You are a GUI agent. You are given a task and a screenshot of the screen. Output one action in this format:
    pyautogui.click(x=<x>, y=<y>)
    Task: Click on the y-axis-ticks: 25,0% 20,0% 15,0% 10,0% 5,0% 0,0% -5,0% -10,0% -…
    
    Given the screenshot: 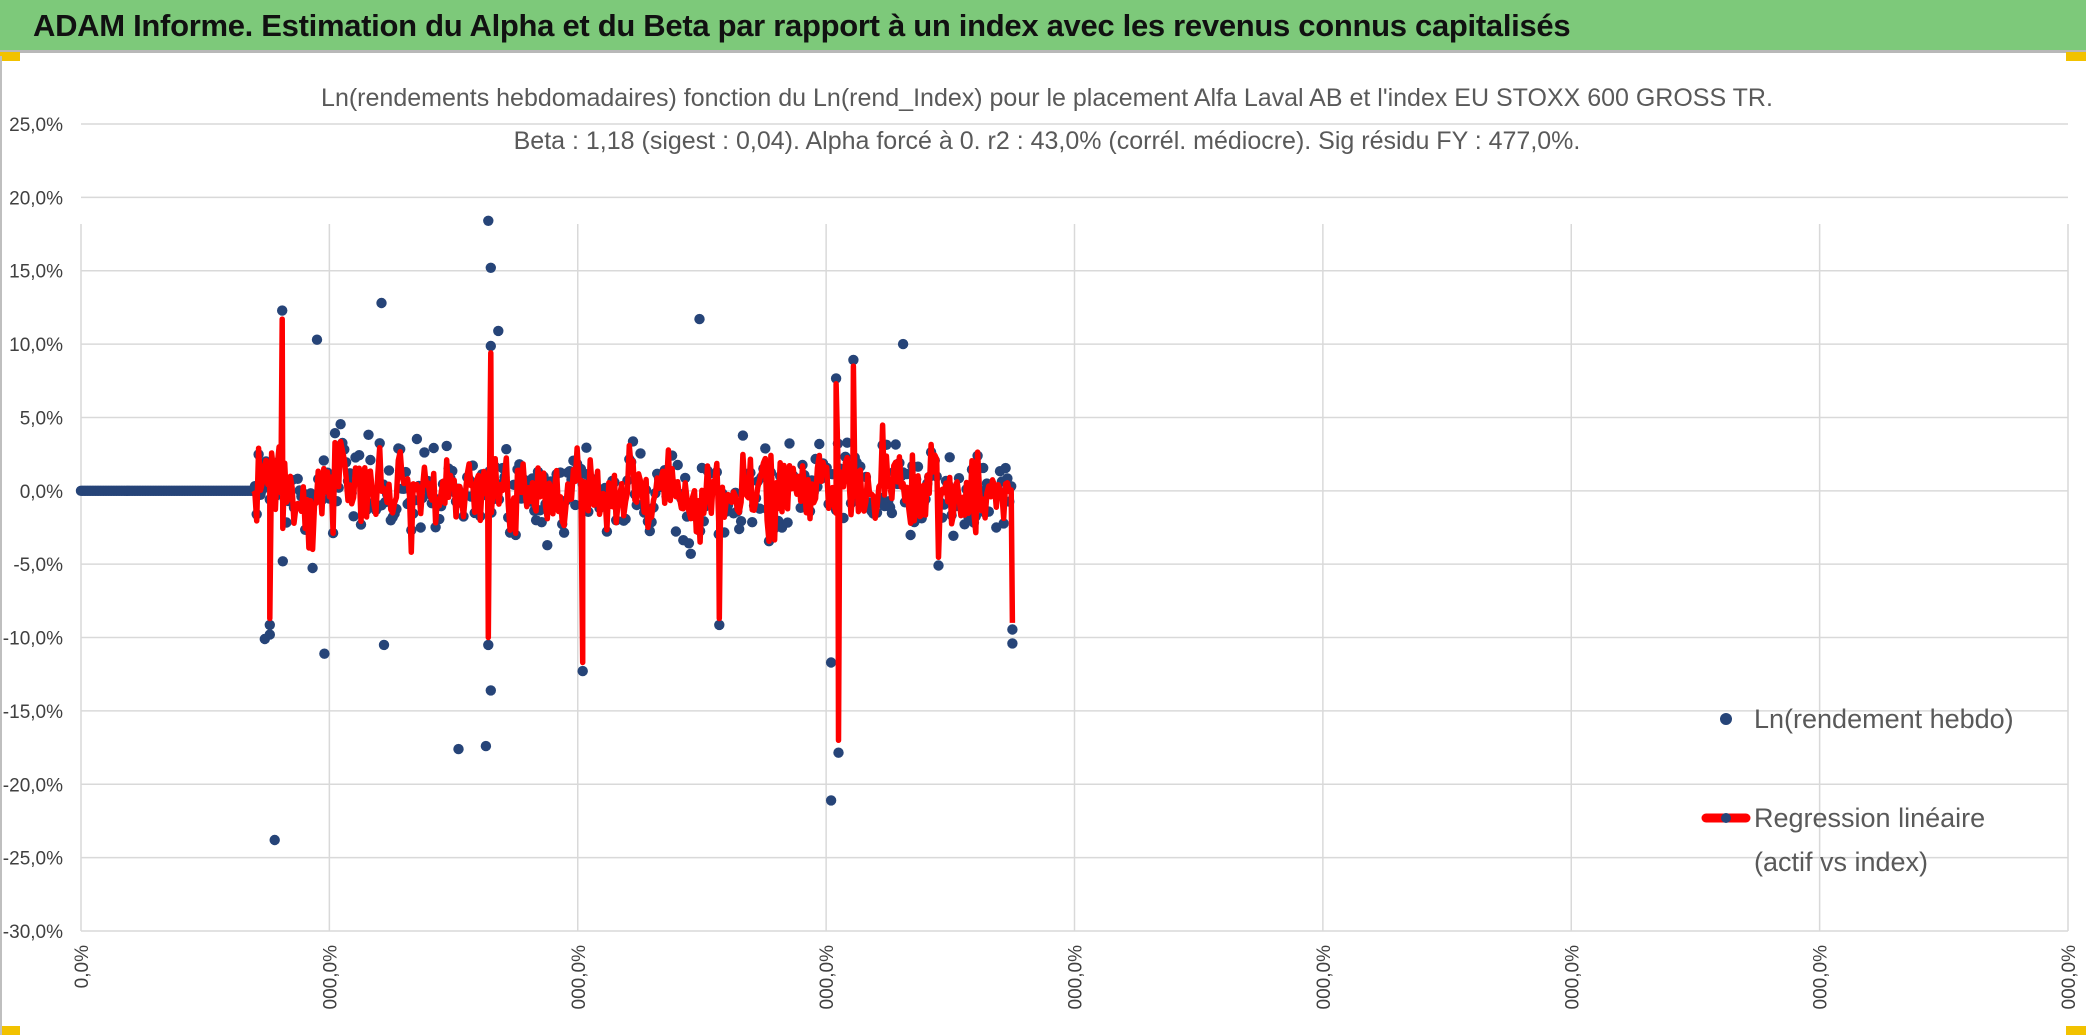 What is the action you would take?
    pyautogui.click(x=33, y=529)
    